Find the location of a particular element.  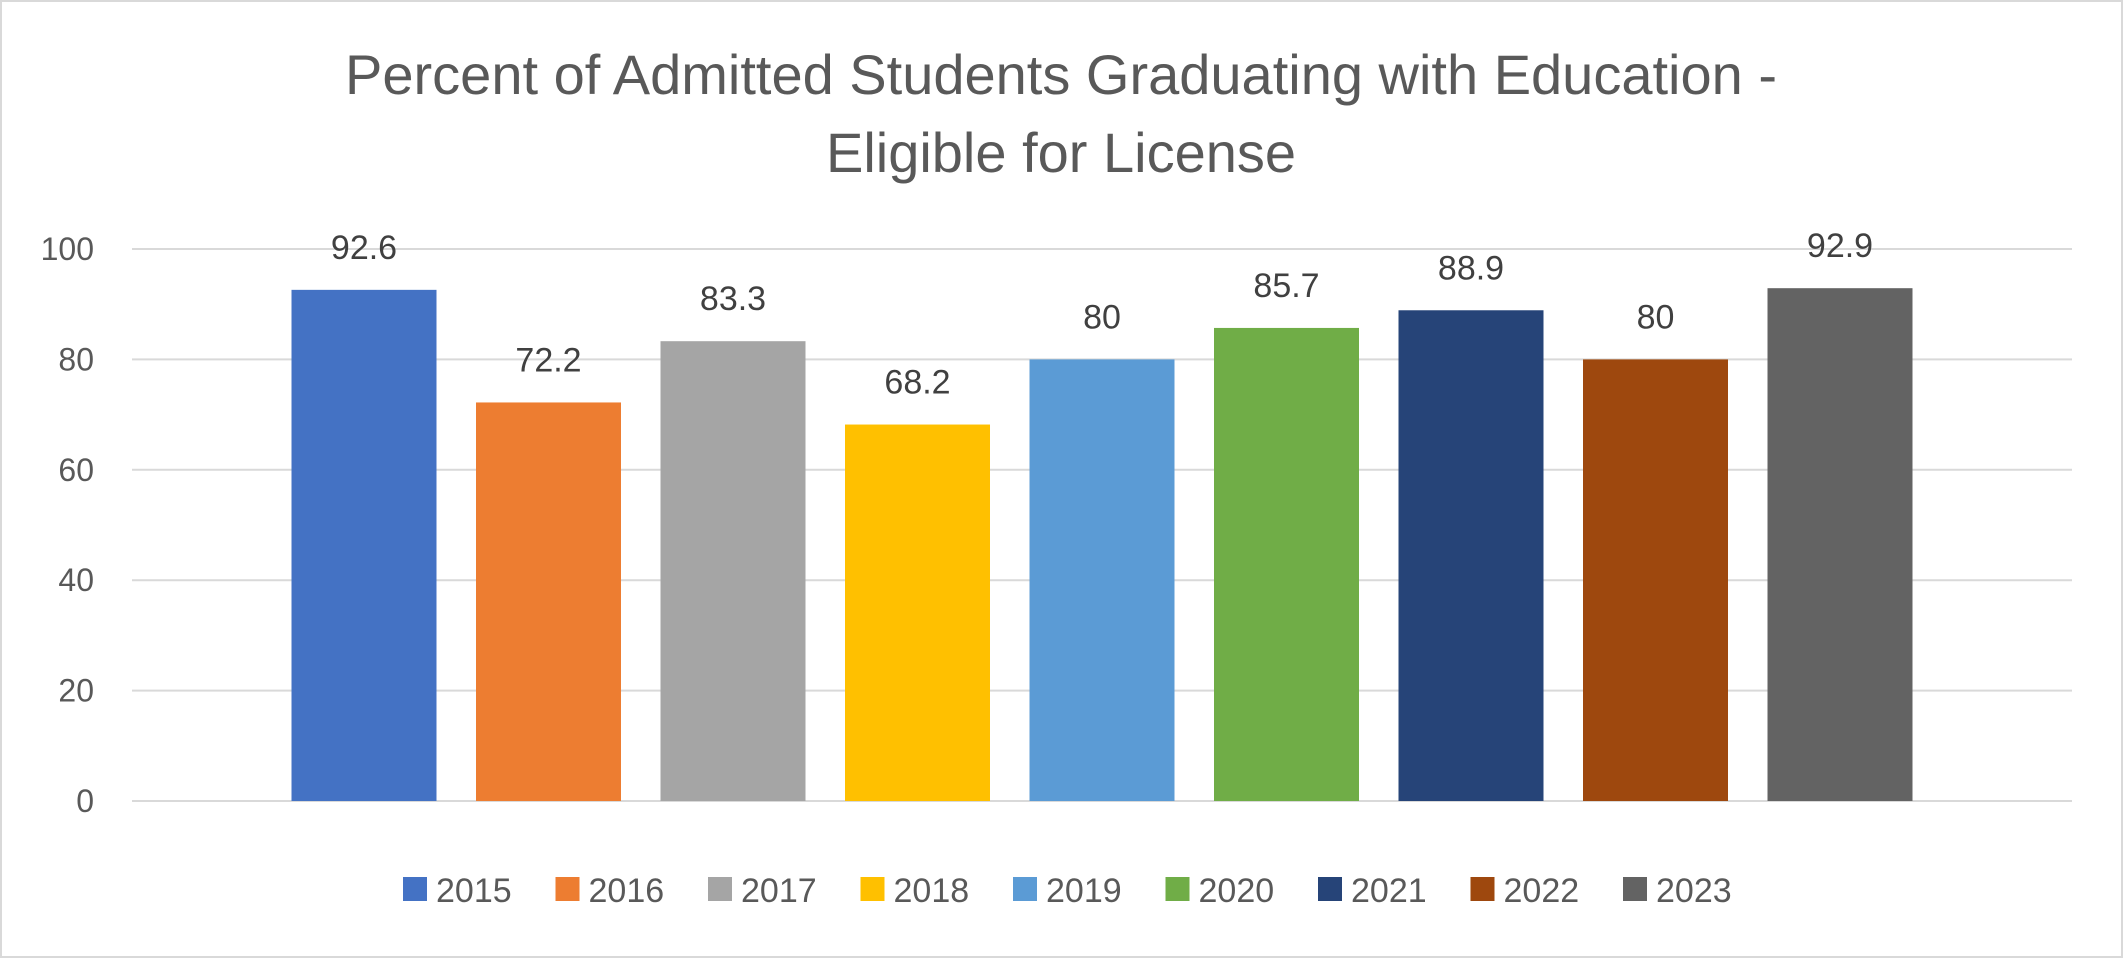

data-label-2015: 92.6 is located at coordinates (364, 248).